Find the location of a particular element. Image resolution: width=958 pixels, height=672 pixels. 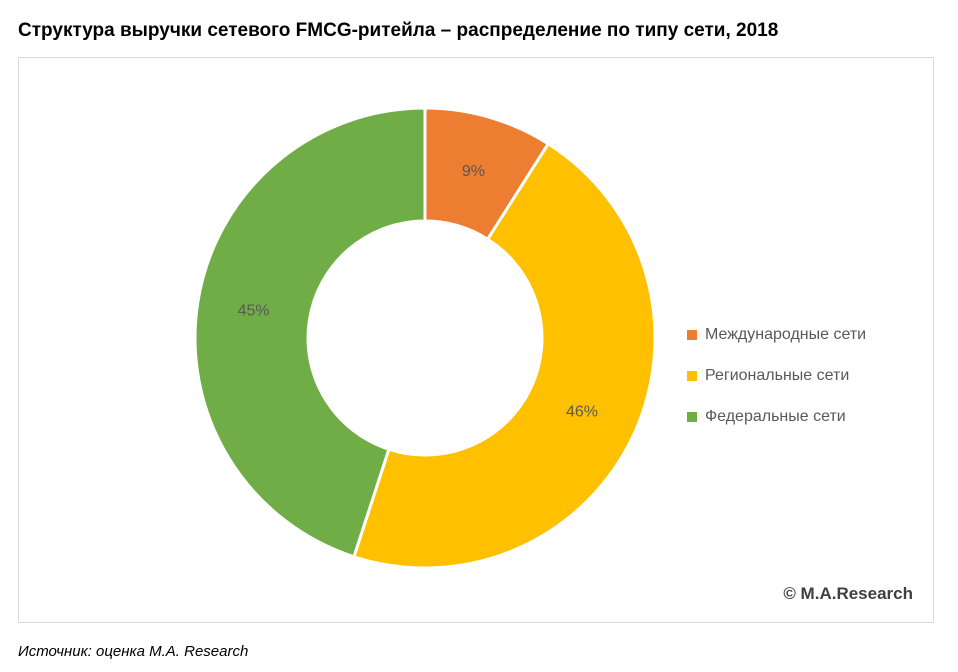

legend-label-1: Международные сети is located at coordinates (786, 334).